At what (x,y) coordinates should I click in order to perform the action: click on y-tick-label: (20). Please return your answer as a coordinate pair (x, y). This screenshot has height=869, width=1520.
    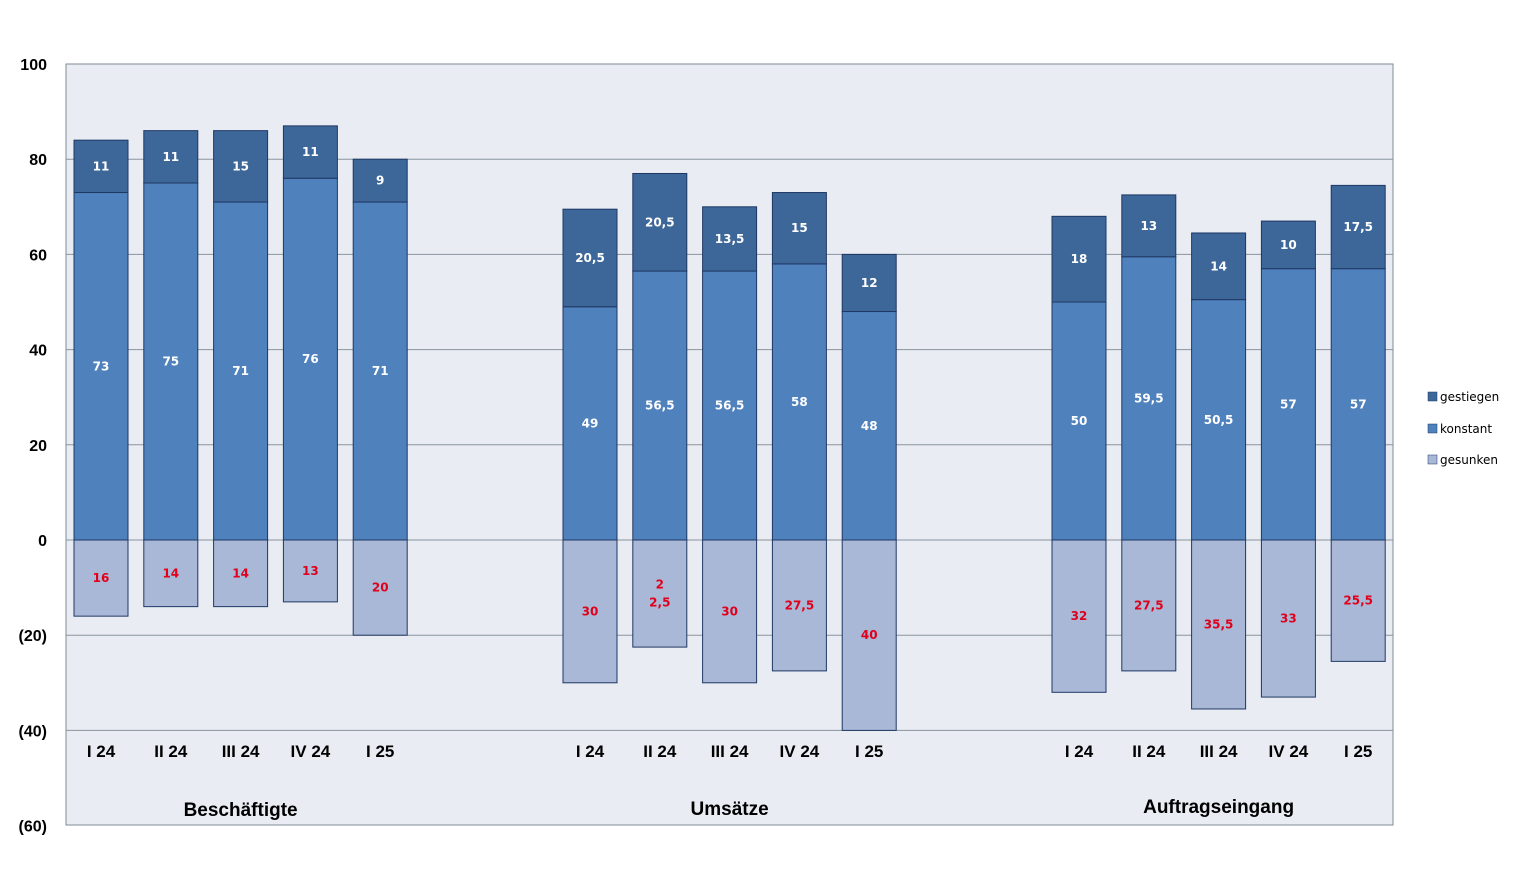
    Looking at the image, I should click on (33, 636).